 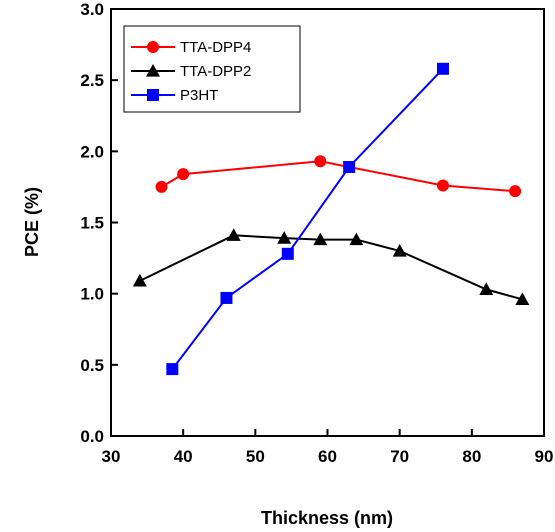 What do you see at coordinates (92, 80) in the screenshot?
I see `y-tick-label-5: 2.5` at bounding box center [92, 80].